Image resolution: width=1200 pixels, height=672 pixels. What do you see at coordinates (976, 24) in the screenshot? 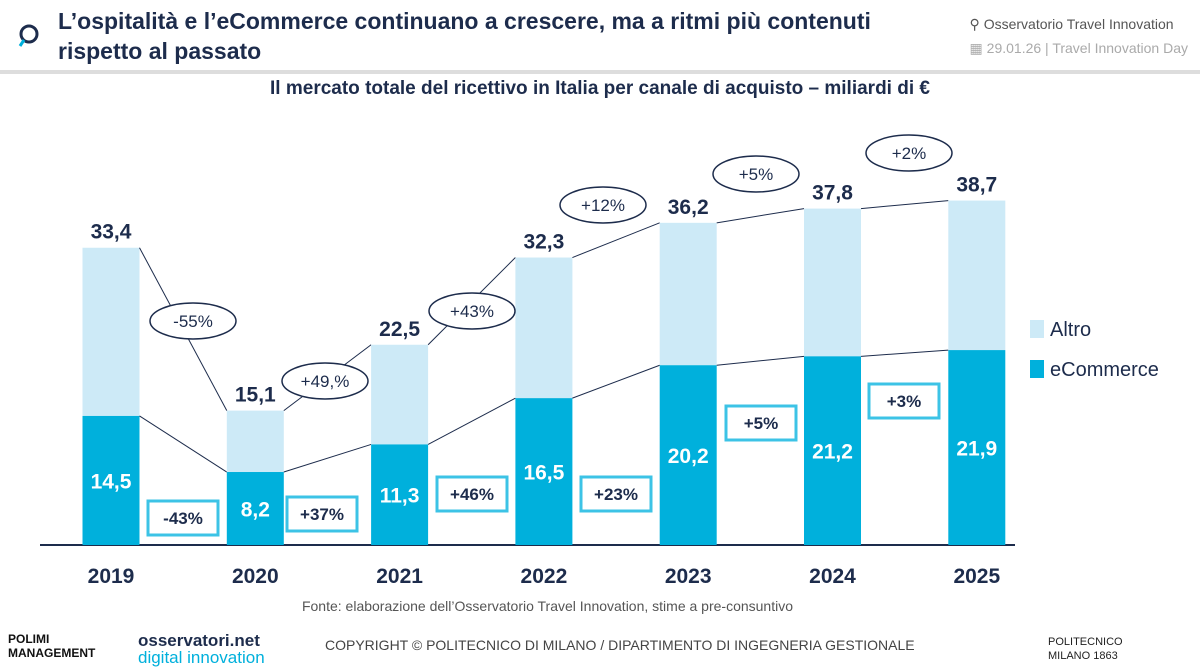
I see `search-icon: ⚲` at bounding box center [976, 24].